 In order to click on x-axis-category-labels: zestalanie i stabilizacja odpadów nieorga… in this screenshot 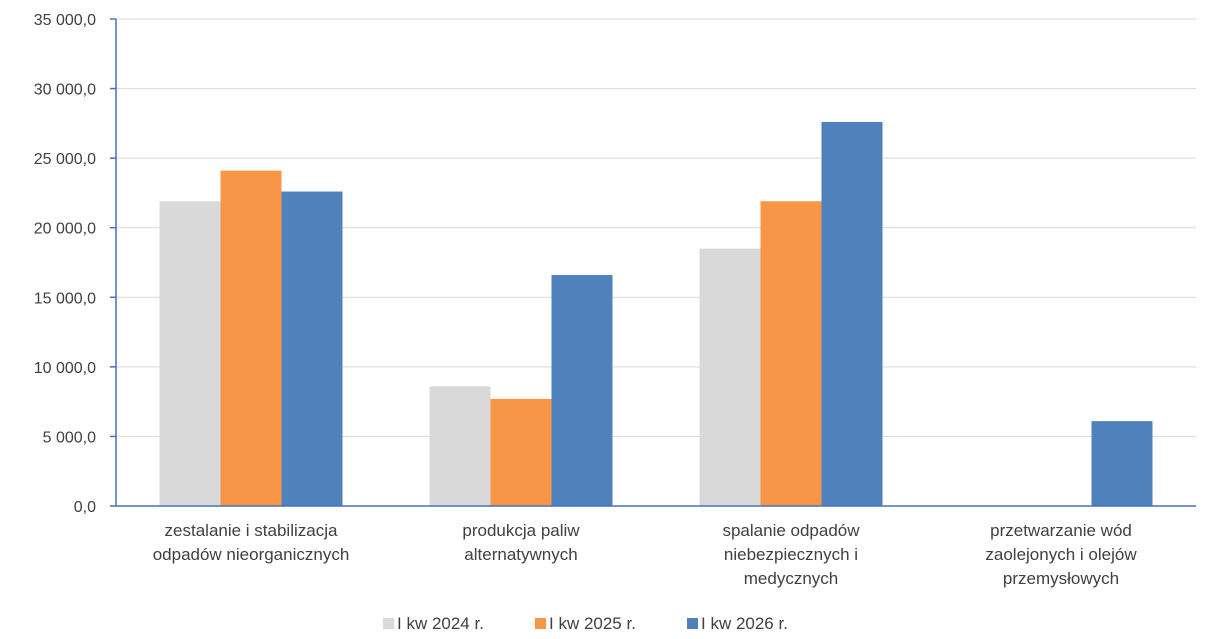, I will do `click(645, 554)`.